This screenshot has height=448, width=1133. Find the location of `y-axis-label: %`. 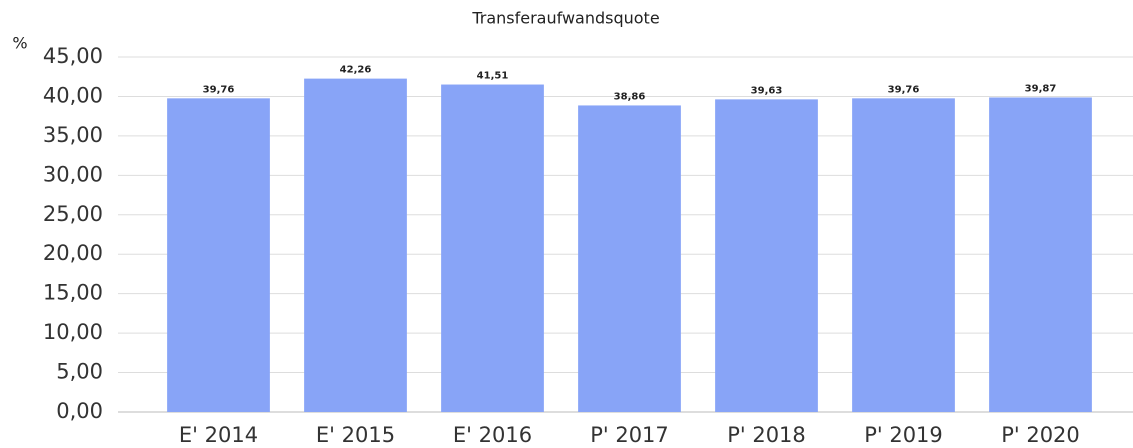

y-axis-label: % is located at coordinates (19, 43).